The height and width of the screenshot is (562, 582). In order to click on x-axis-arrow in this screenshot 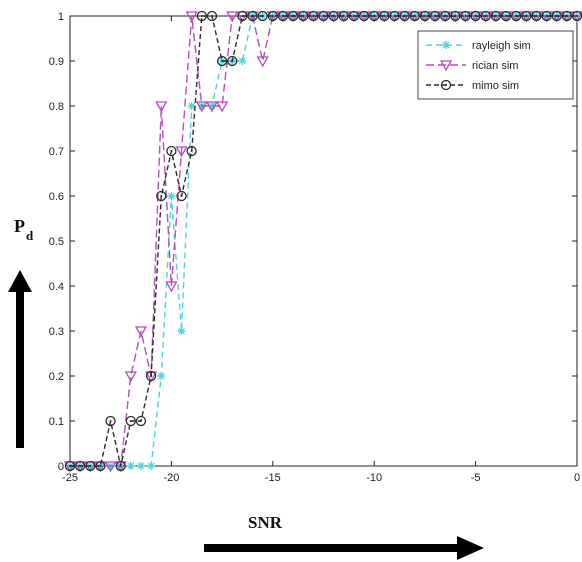, I will do `click(344, 548)`.